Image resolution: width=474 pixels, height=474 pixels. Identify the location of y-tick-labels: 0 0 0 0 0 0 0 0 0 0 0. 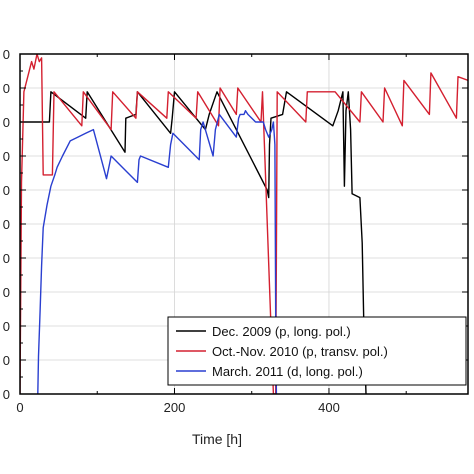
(6, 224).